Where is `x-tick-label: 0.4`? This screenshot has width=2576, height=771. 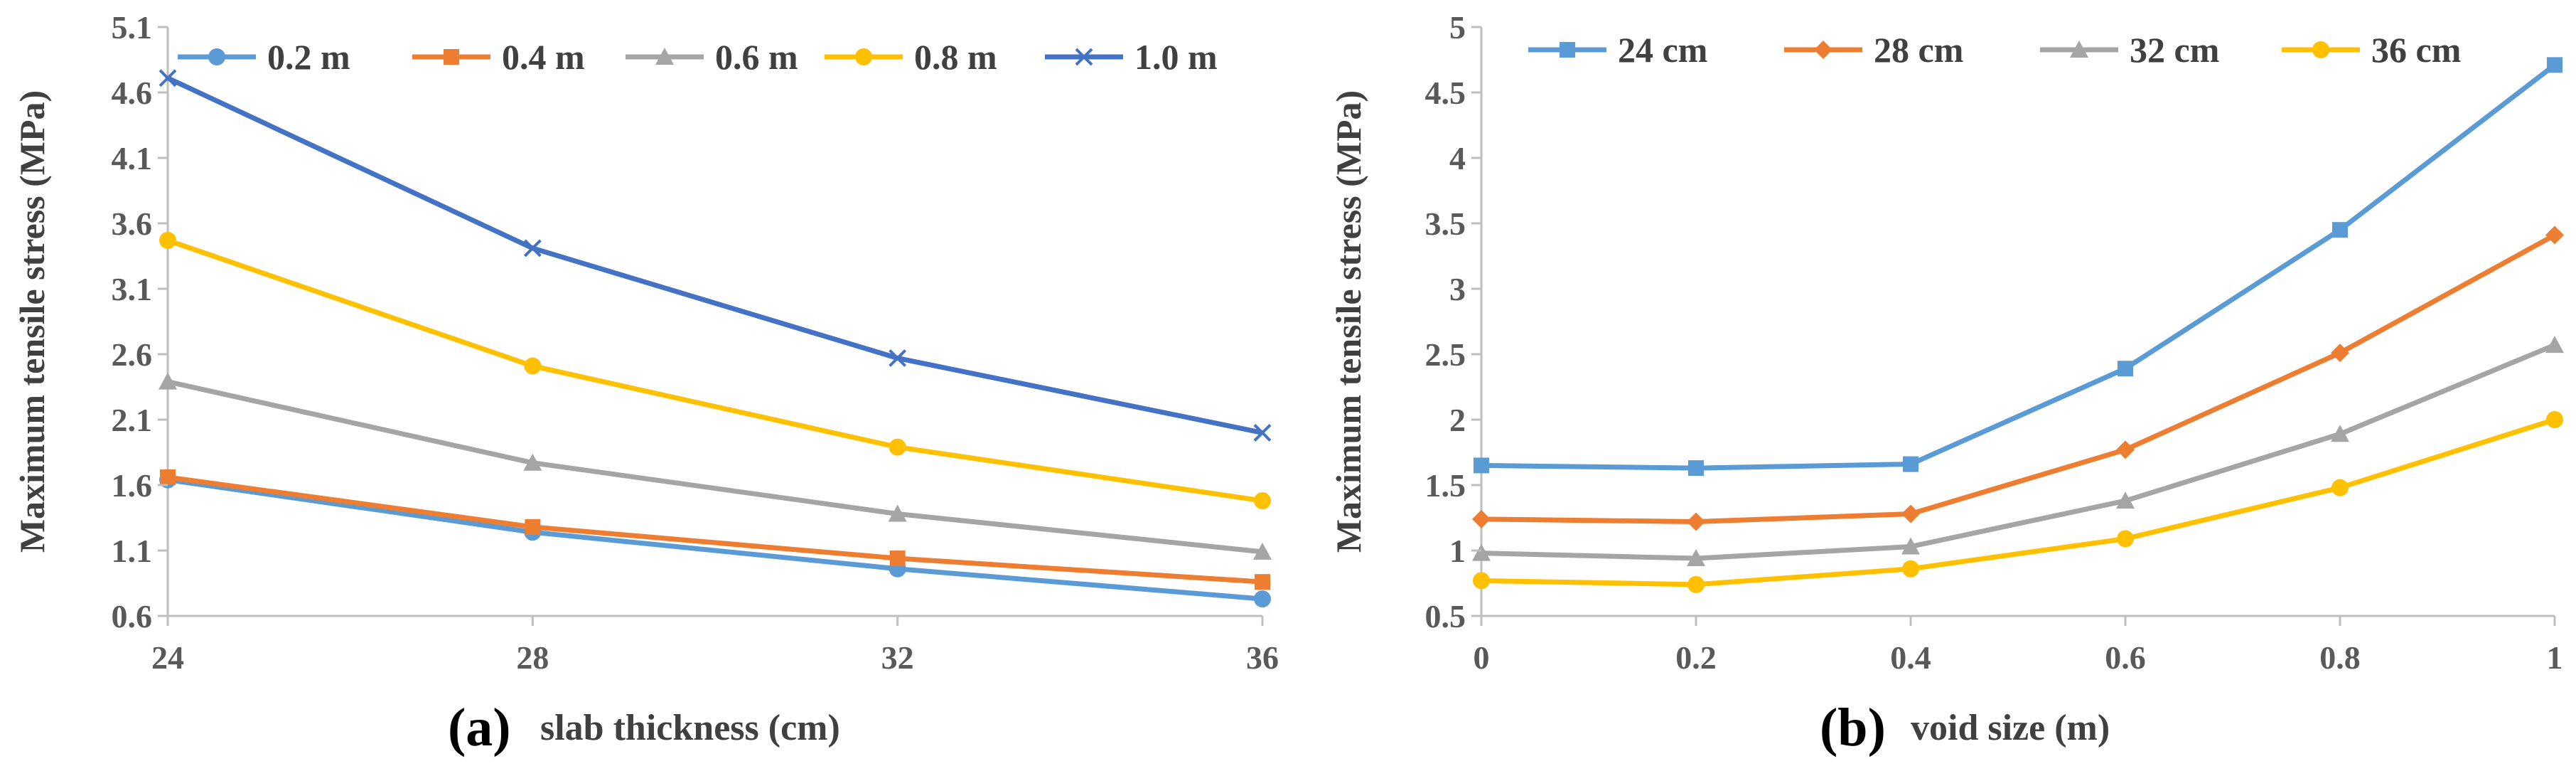
x-tick-label: 0.4 is located at coordinates (1910, 657).